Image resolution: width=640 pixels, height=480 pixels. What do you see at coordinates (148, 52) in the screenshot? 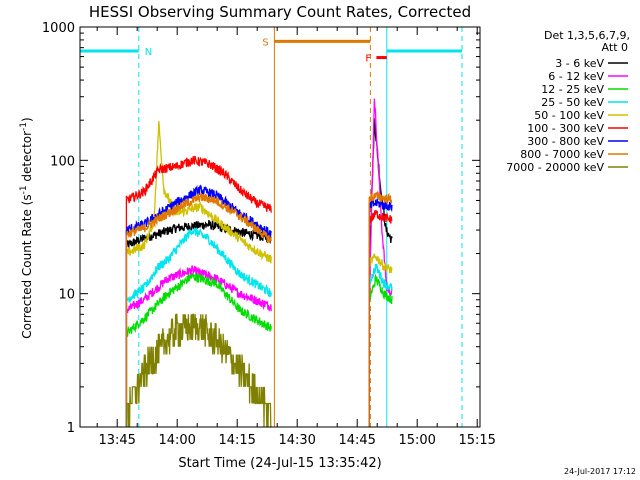
I see `n-marker-label: N` at bounding box center [148, 52].